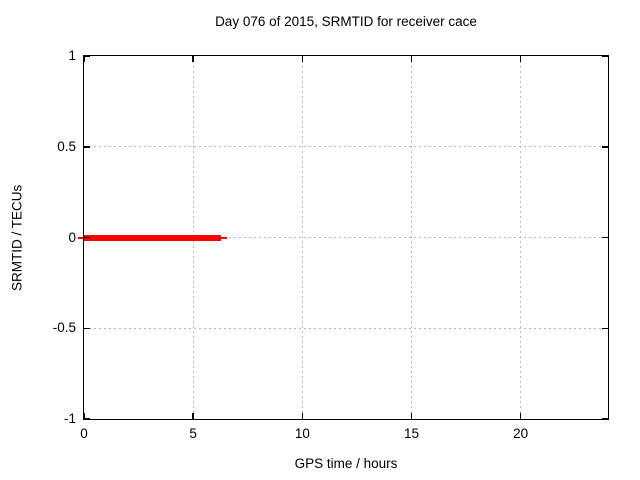 The width and height of the screenshot is (640, 480). What do you see at coordinates (72, 55) in the screenshot?
I see `y-tick-label: 1` at bounding box center [72, 55].